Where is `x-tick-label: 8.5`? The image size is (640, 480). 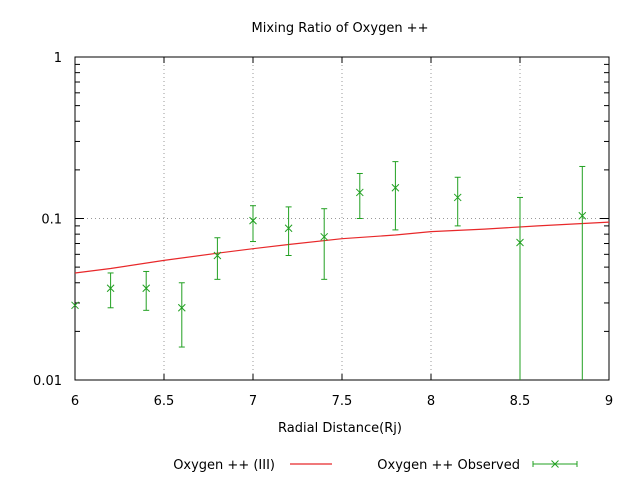 x-tick-label: 8.5 is located at coordinates (520, 401).